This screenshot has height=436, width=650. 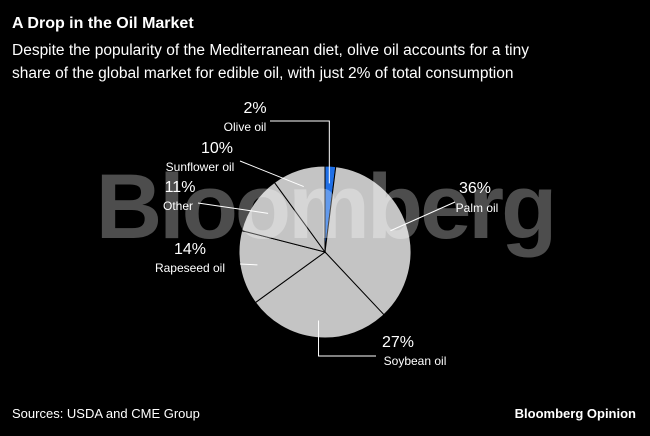 What do you see at coordinates (180, 187) in the screenshot?
I see `value-label: 11%` at bounding box center [180, 187].